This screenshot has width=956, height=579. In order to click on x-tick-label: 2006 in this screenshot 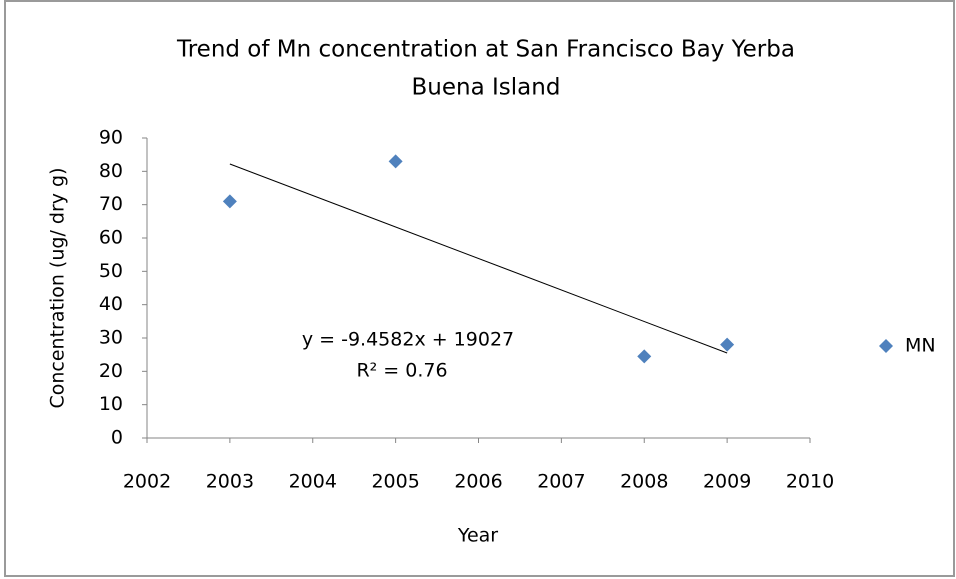, I will do `click(478, 482)`.